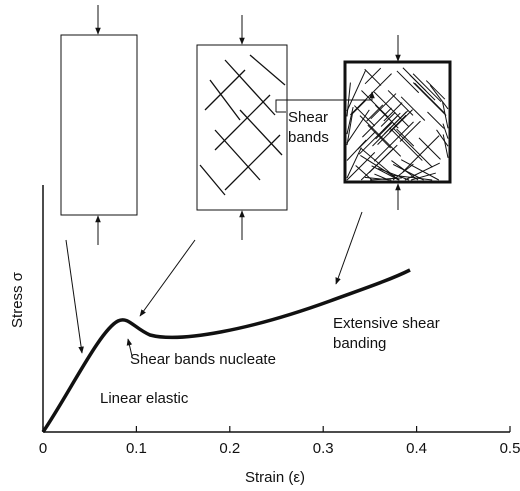  What do you see at coordinates (144, 398) in the screenshot?
I see `annotation: Linear elastic` at bounding box center [144, 398].